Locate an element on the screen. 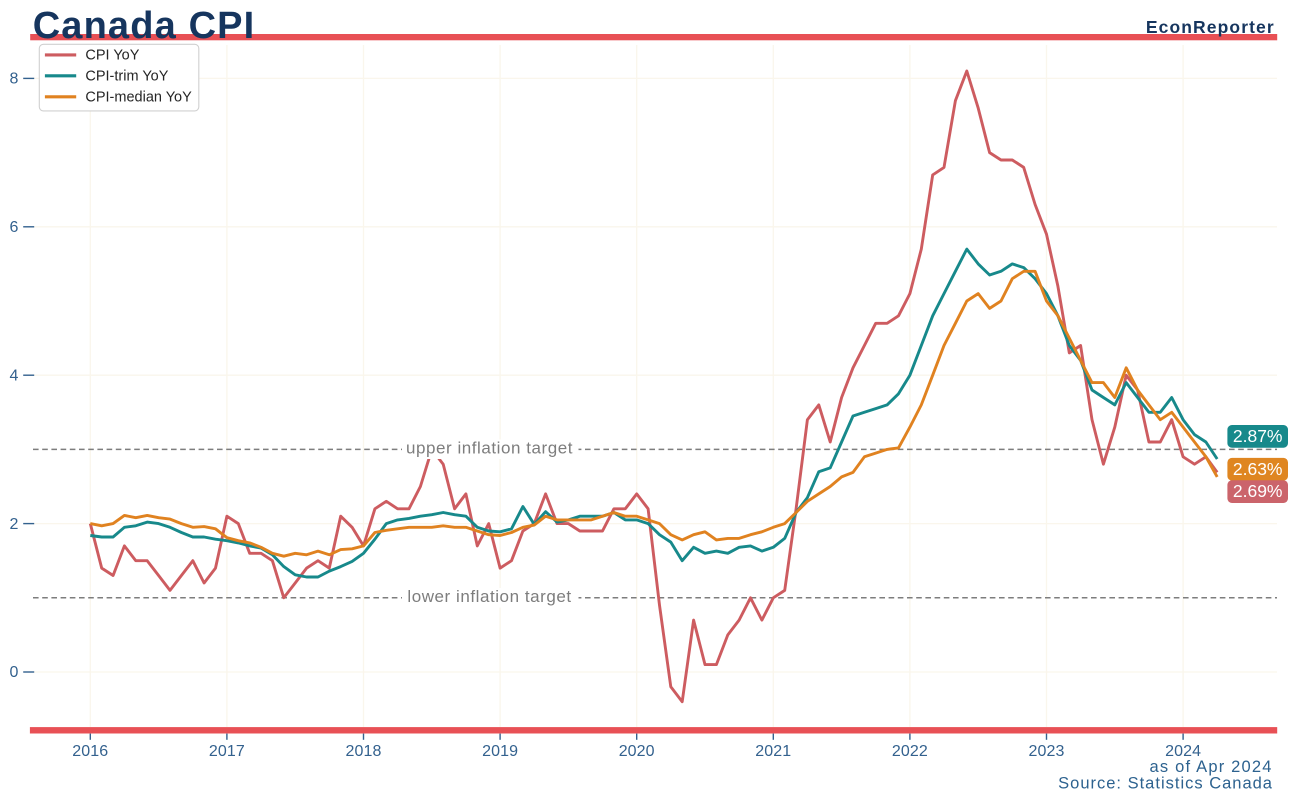 The height and width of the screenshot is (802, 1293). svg-text: 2.63% is located at coordinates (1258, 469).